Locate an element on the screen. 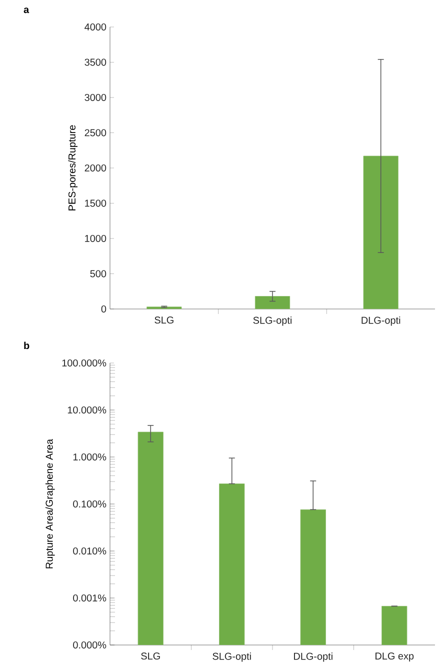 The width and height of the screenshot is (438, 671). text: b is located at coordinates (27, 346).